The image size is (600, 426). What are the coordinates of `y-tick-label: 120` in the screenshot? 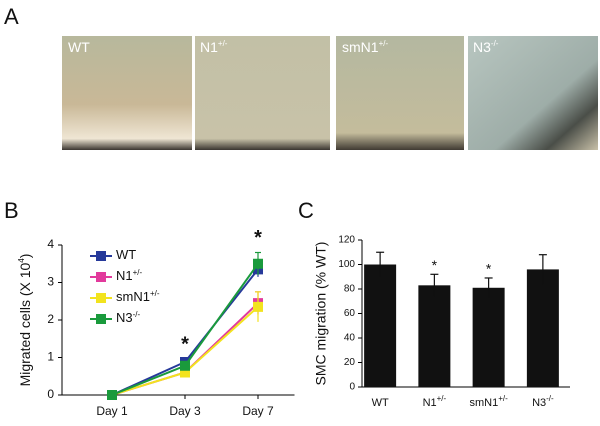 It's located at (346, 240).